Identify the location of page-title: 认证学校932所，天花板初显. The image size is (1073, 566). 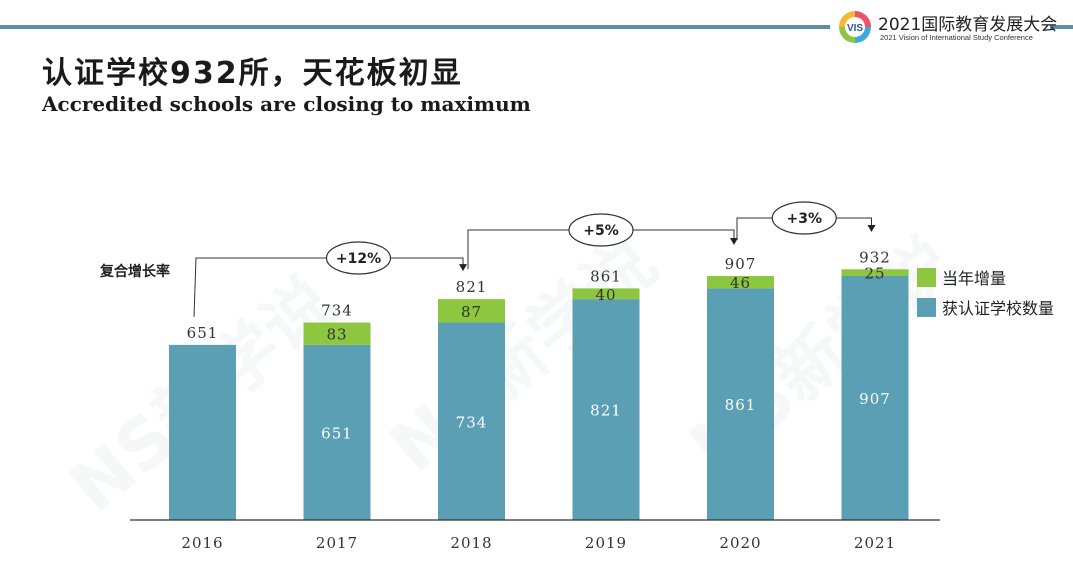
(252, 73).